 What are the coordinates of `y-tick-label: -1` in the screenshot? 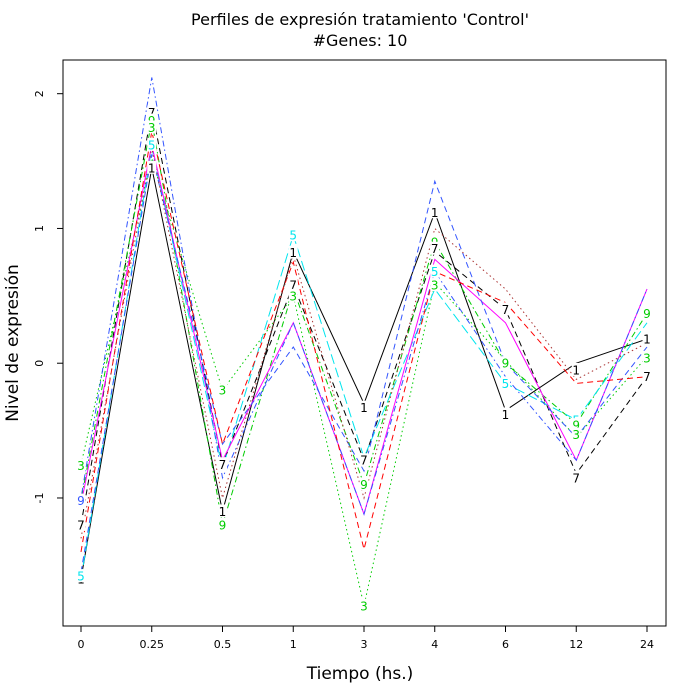 It's located at (39, 497).